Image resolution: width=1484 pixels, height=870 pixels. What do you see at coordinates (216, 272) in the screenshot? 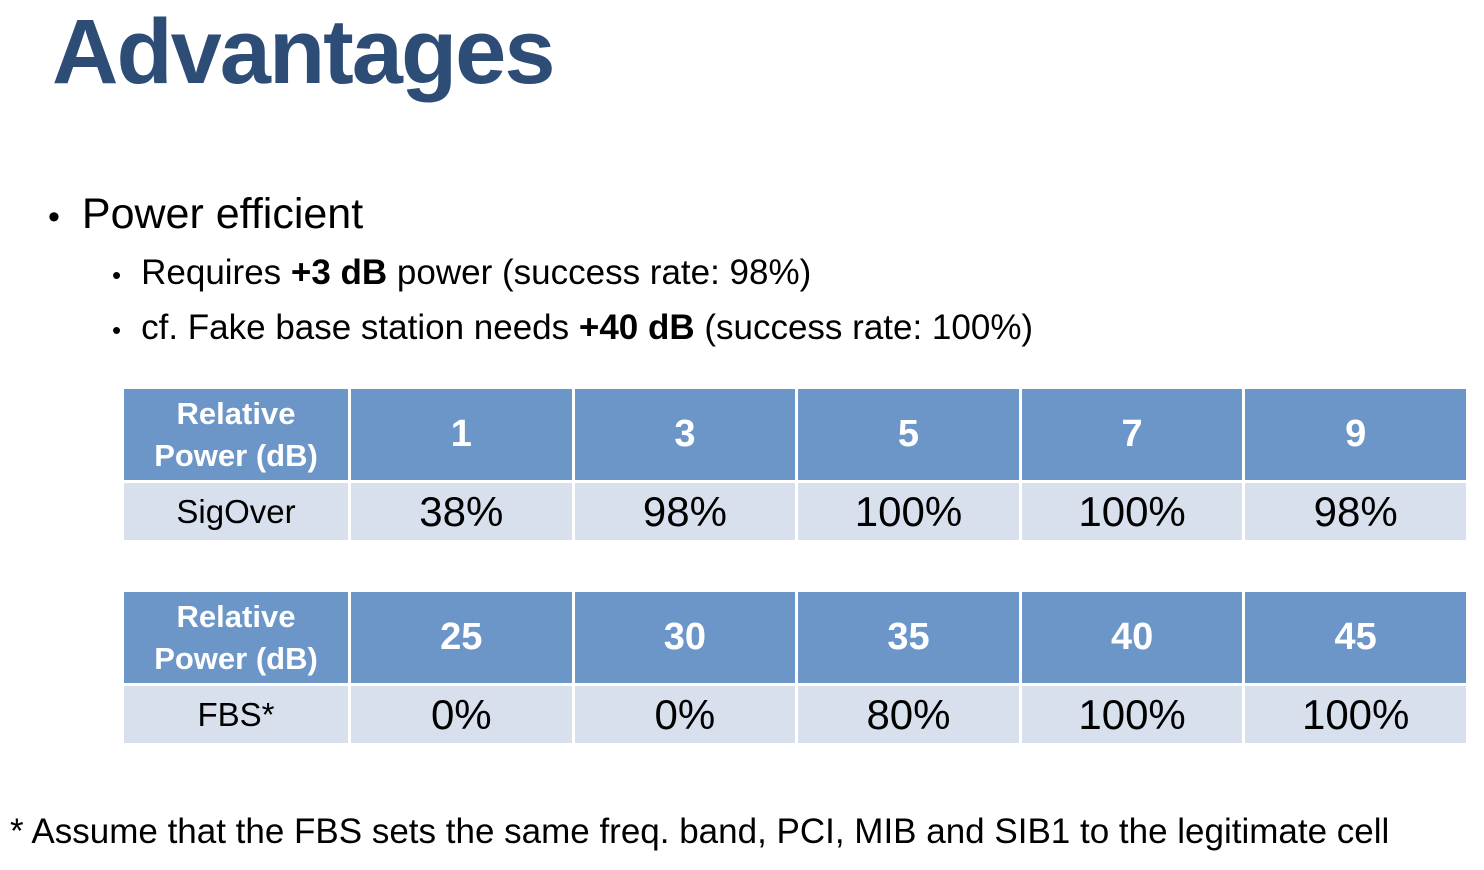
I see `text-segment: Requires` at bounding box center [216, 272].